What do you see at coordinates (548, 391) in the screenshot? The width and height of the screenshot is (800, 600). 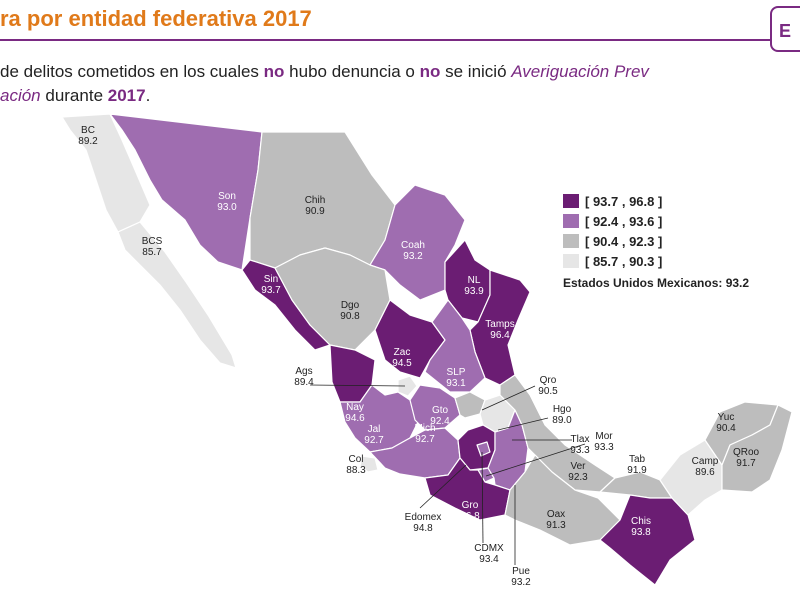 I see `state-value-label: 90.5` at bounding box center [548, 391].